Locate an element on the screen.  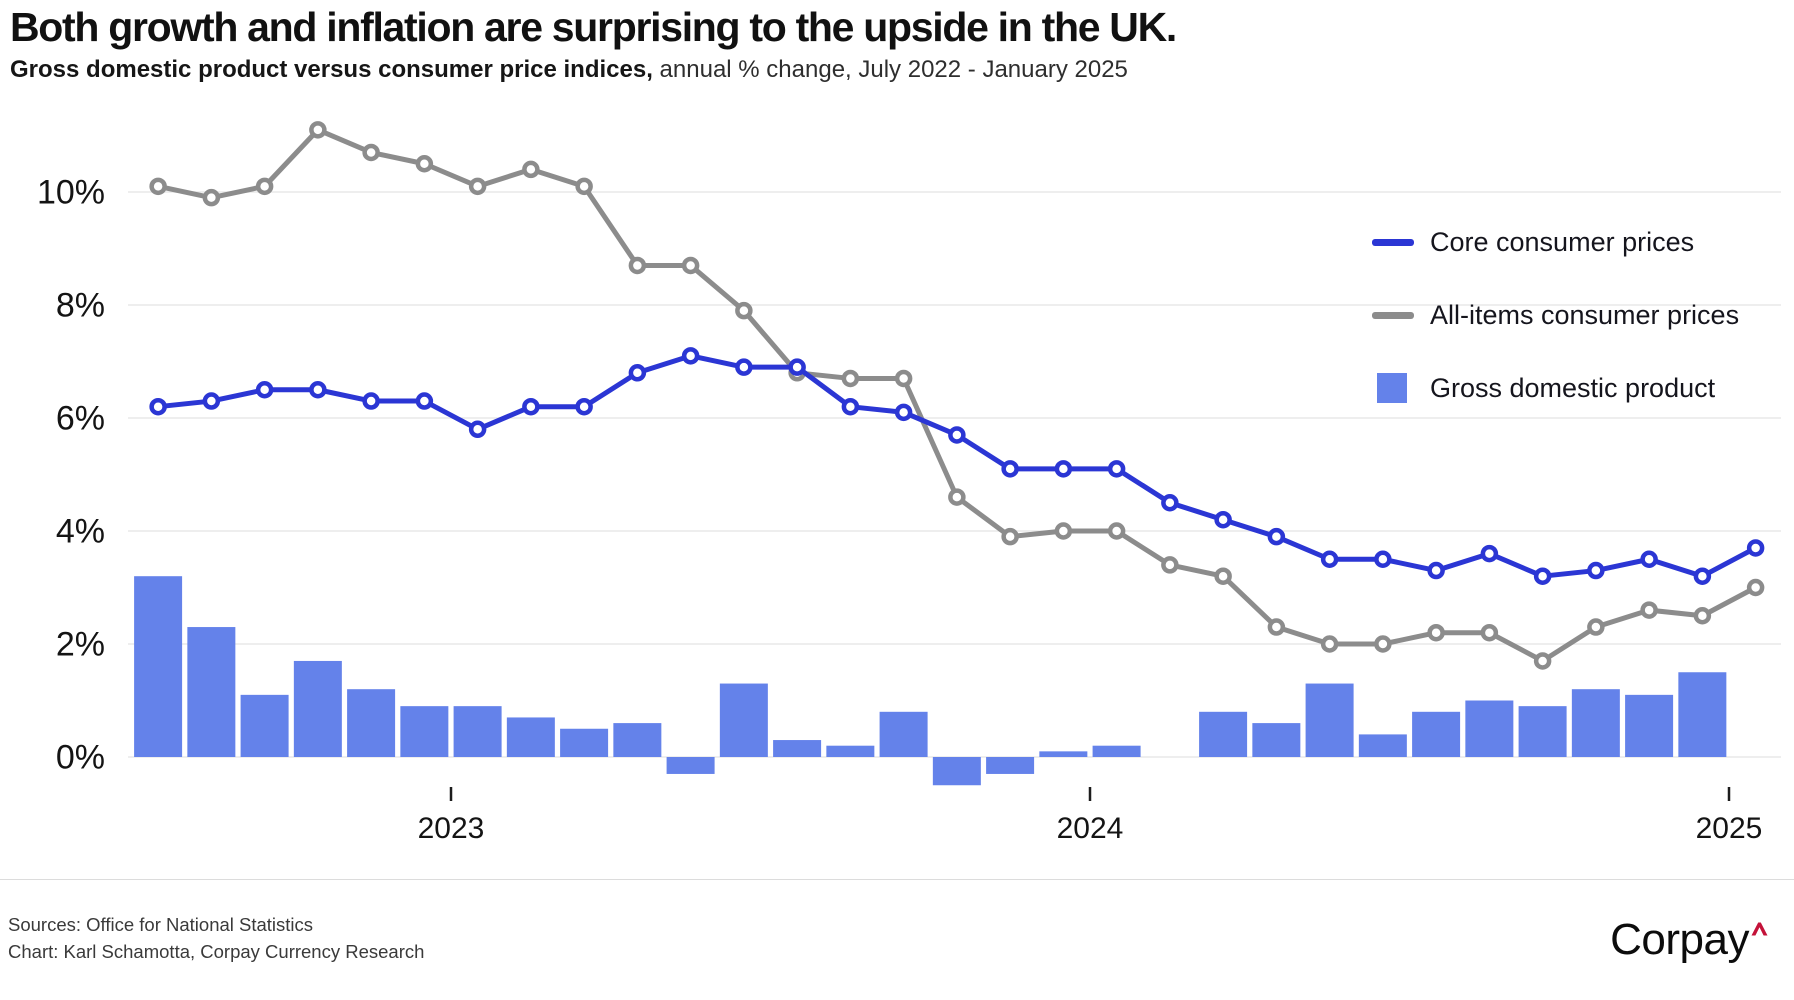
sources-line: Sources: Office for National Statistics is located at coordinates (161, 924).